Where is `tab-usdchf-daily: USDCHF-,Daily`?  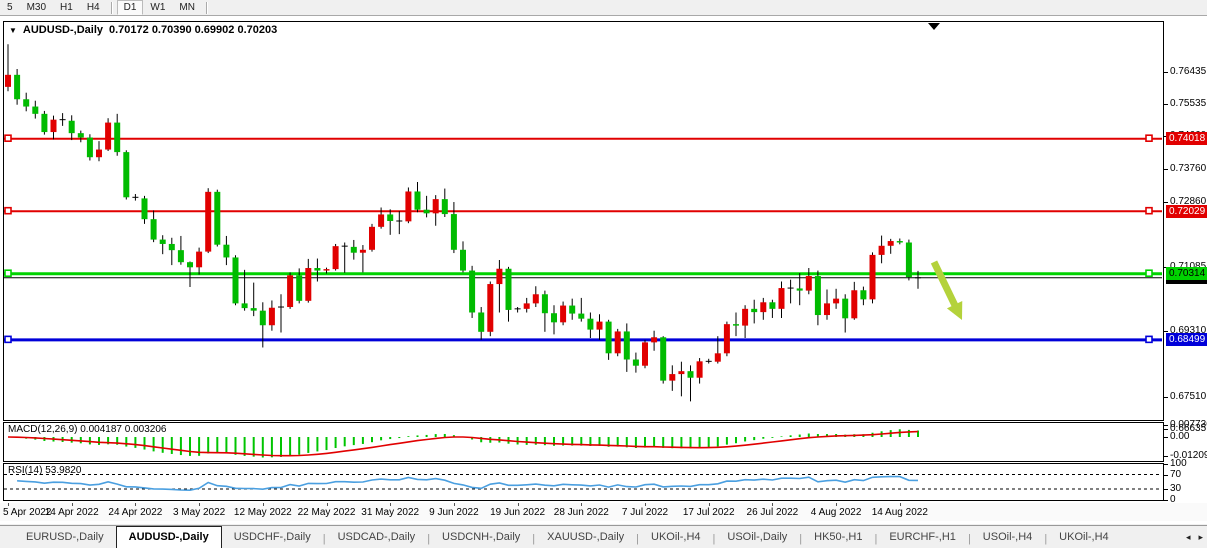 tab-usdchf-daily: USDCHF-,Daily is located at coordinates (272, 537).